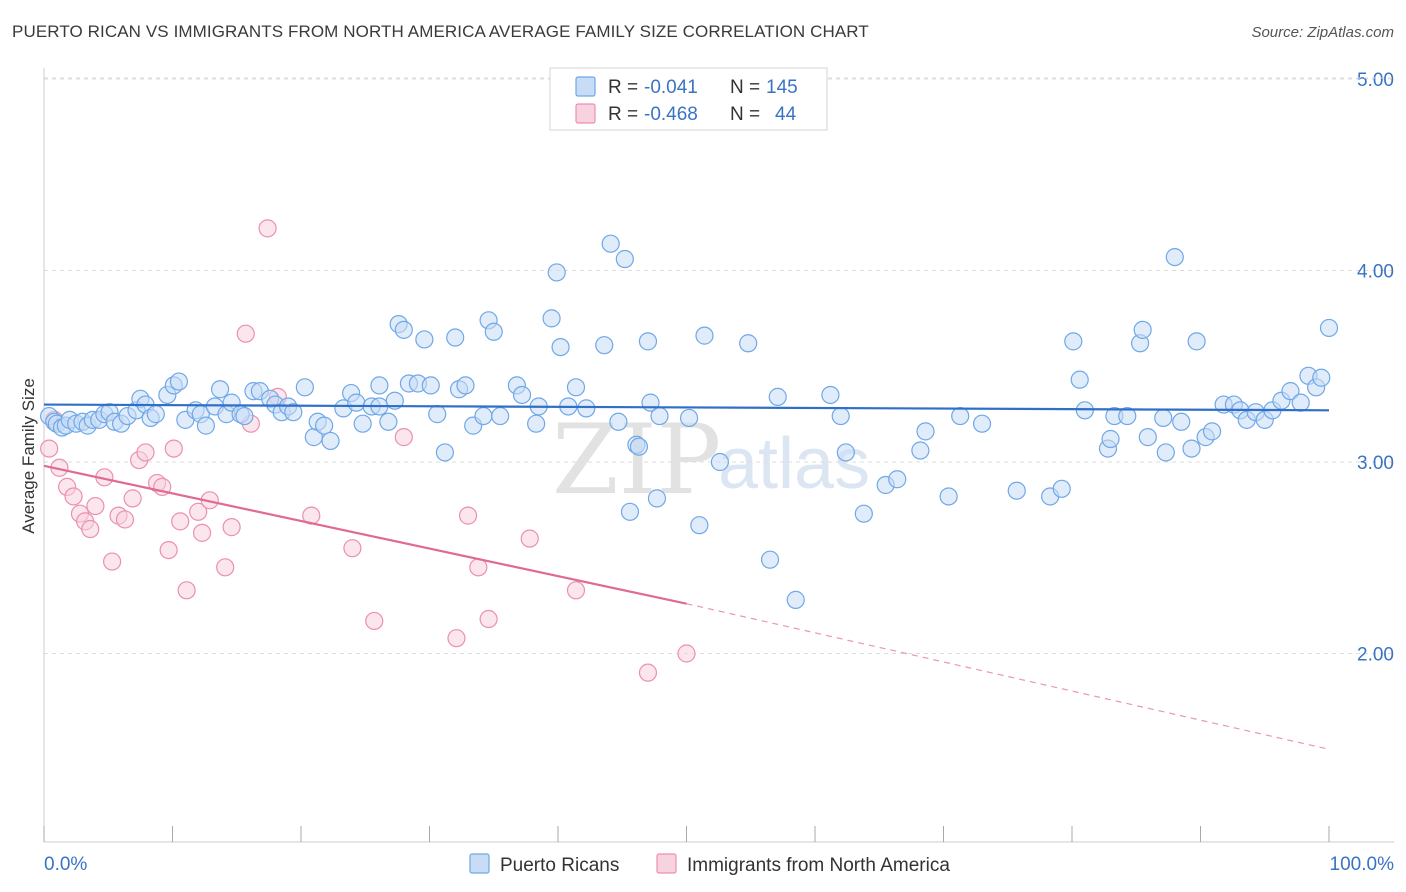 This screenshot has height=892, width=1406. What do you see at coordinates (28, 456) in the screenshot?
I see `y-axis-title: Average Family Size` at bounding box center [28, 456].